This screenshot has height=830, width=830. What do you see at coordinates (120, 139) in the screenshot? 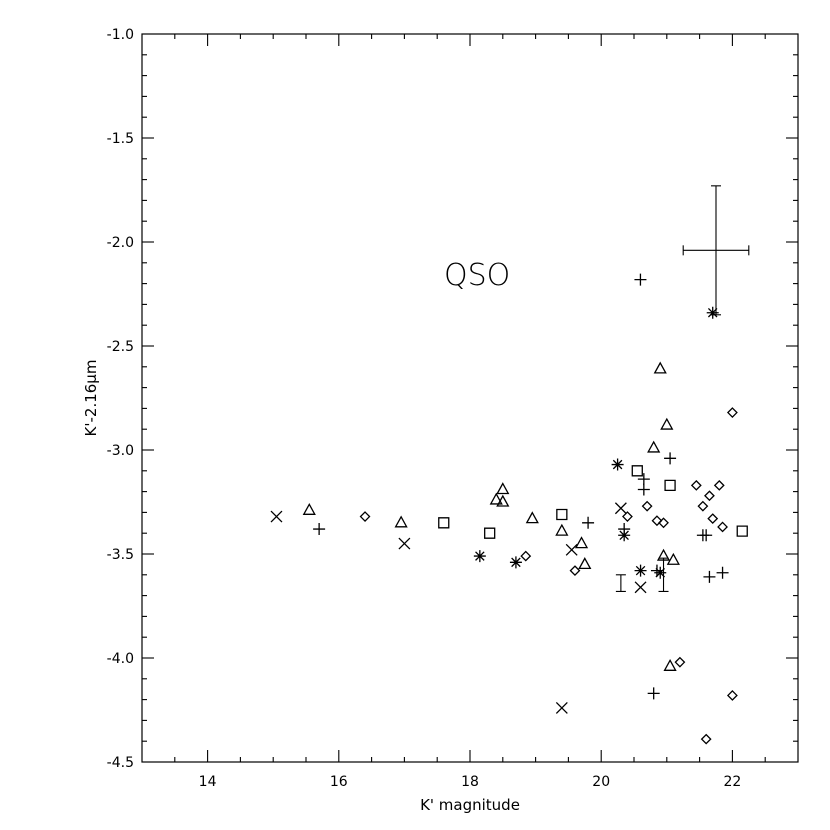
I see `y-tick-label: -1.5` at bounding box center [120, 139].